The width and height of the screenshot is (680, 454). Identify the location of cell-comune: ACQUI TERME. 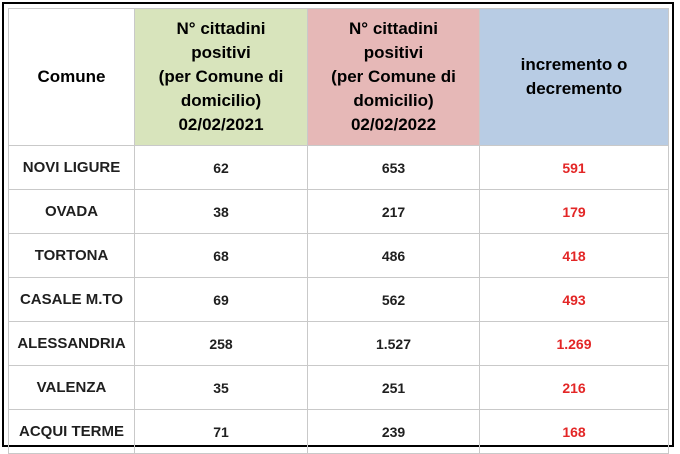
(71, 431).